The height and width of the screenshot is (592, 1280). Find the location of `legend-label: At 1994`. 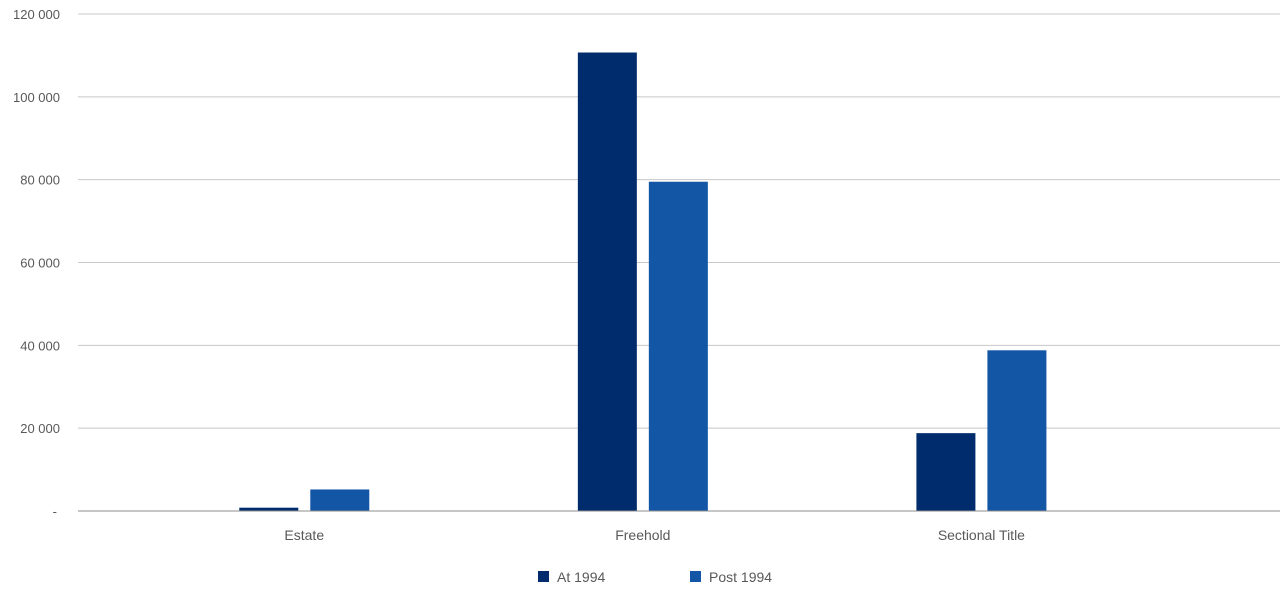

legend-label: At 1994 is located at coordinates (581, 577).